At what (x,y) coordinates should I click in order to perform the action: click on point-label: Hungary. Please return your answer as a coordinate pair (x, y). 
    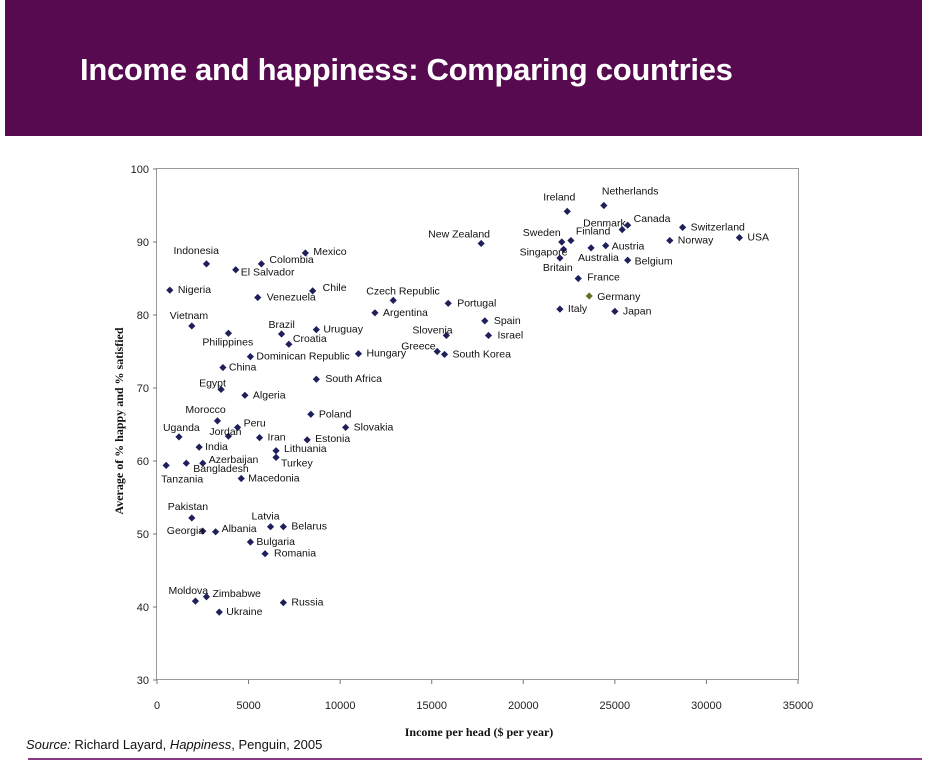
    Looking at the image, I should click on (386, 354).